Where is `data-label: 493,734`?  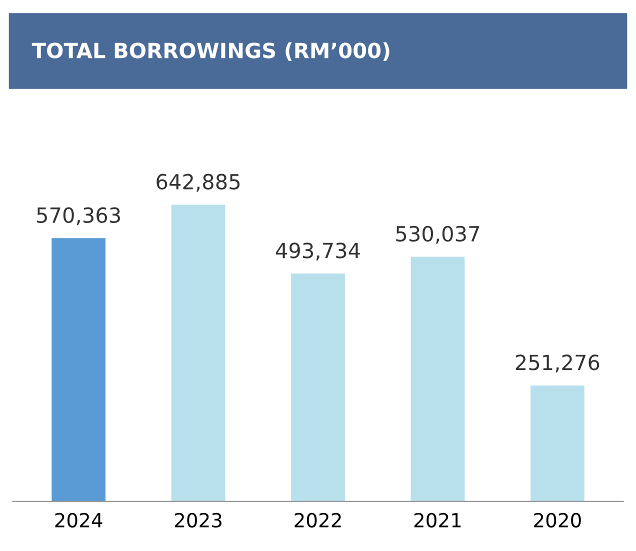
data-label: 493,734 is located at coordinates (318, 251).